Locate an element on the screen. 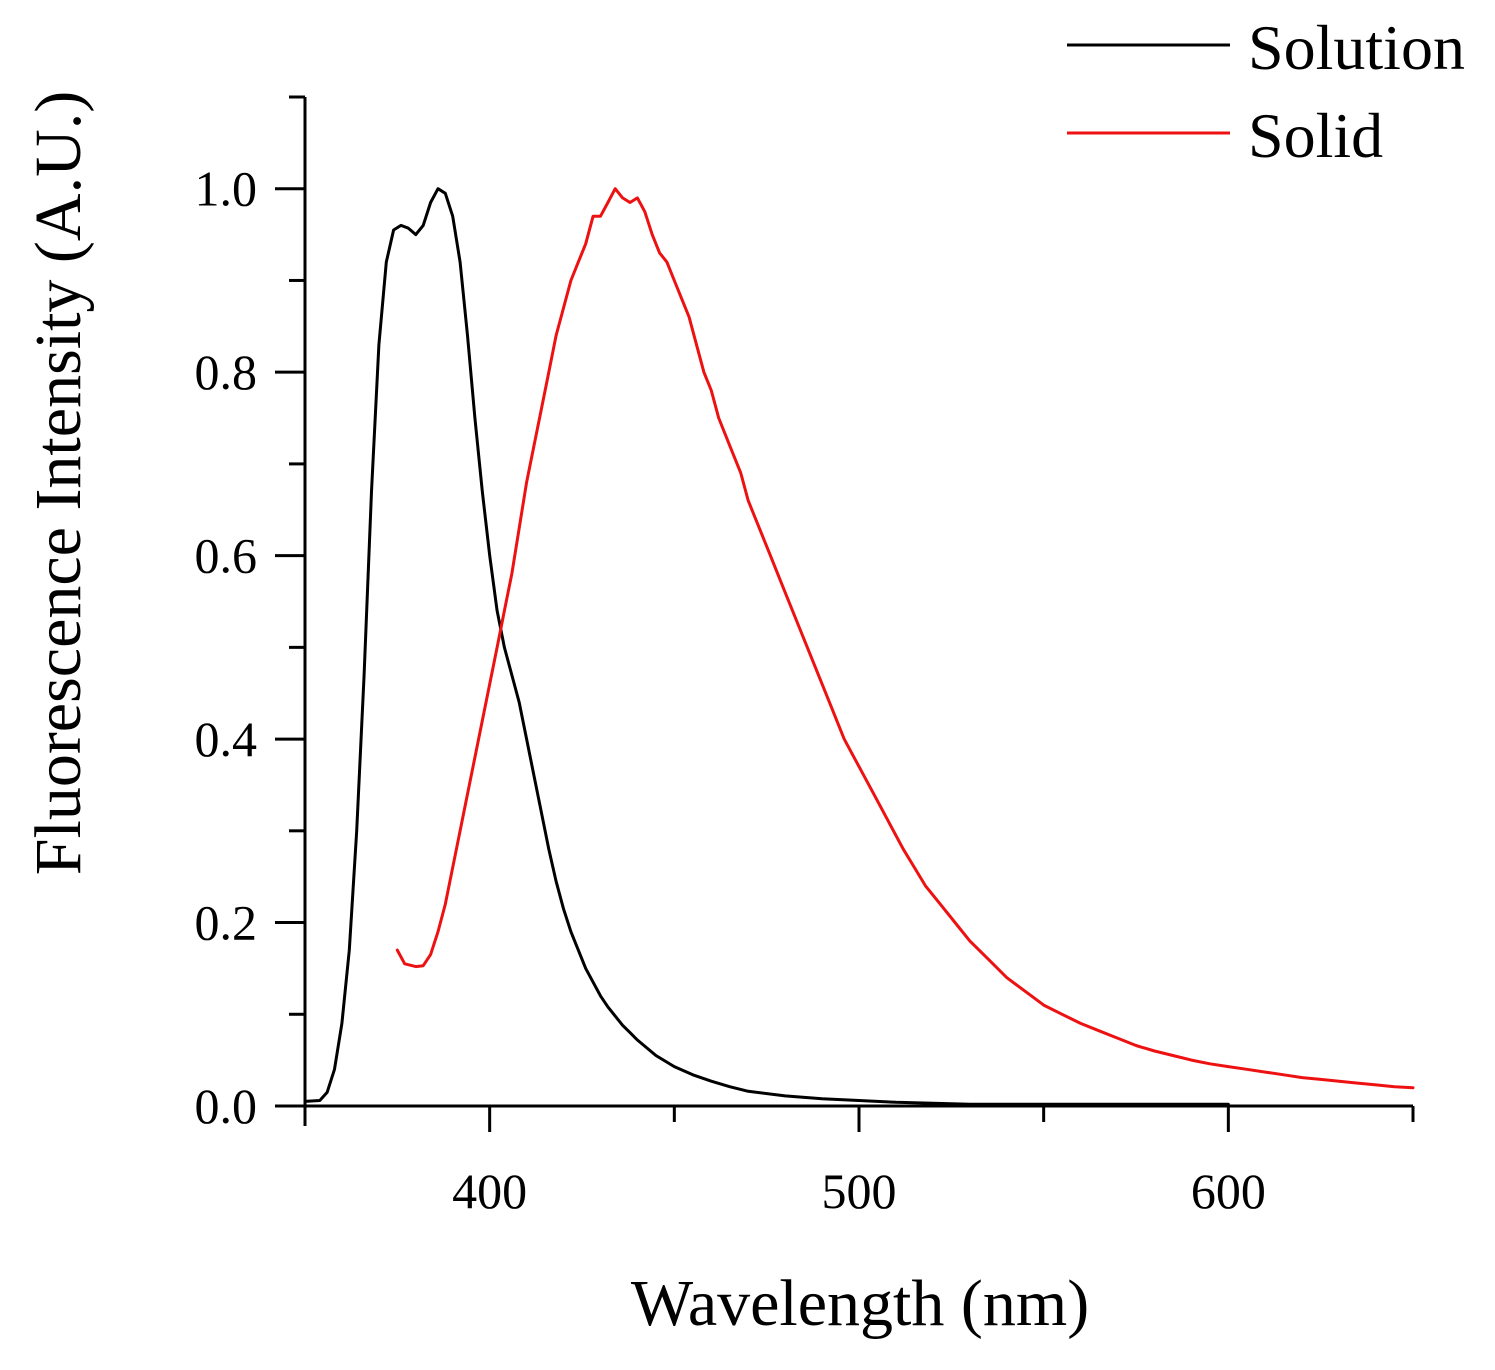 The image size is (1495, 1370). x-tick-label: 400 is located at coordinates (489, 1191).